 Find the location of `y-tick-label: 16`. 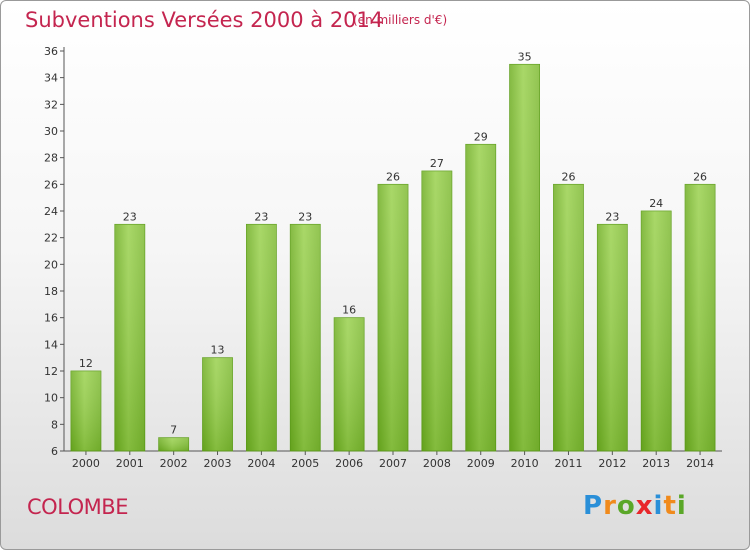

y-tick-label: 16 is located at coordinates (51, 318).